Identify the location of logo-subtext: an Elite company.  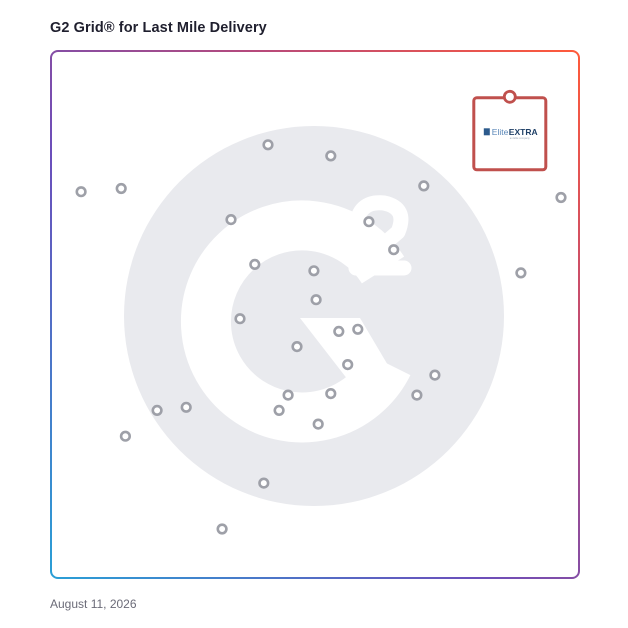
(520, 138).